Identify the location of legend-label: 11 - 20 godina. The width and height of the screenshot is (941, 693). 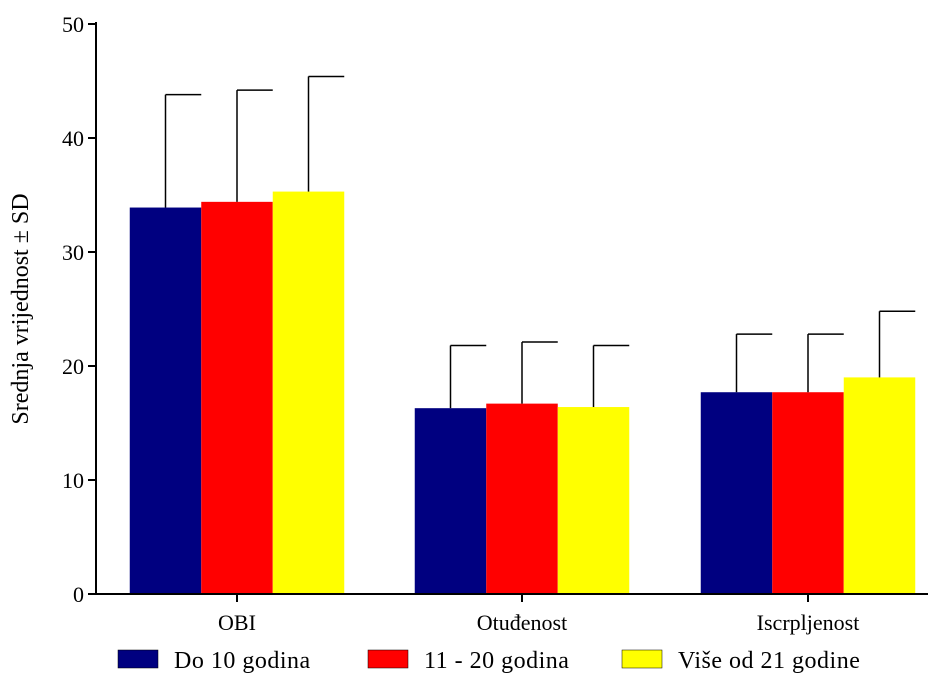
(496, 661).